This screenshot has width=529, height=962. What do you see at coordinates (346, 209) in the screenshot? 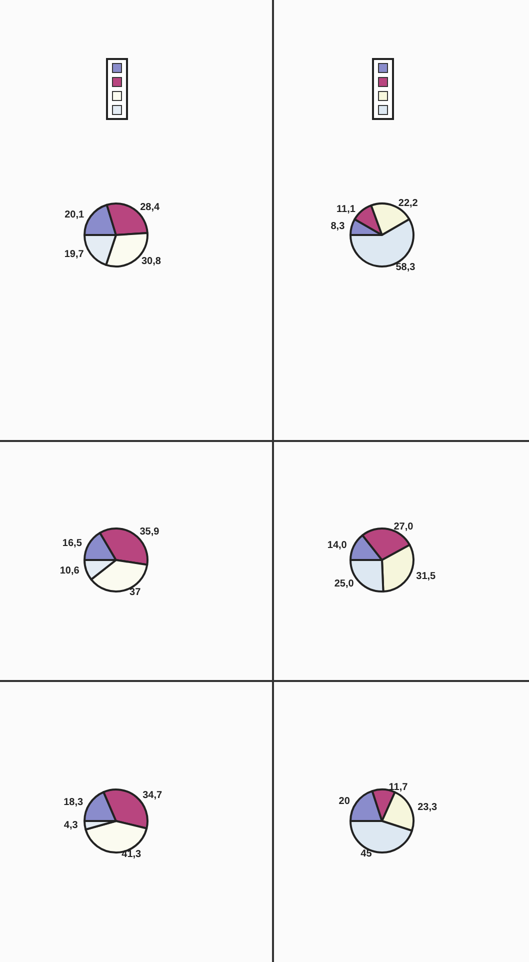
I see `data-label: 11,1` at bounding box center [346, 209].